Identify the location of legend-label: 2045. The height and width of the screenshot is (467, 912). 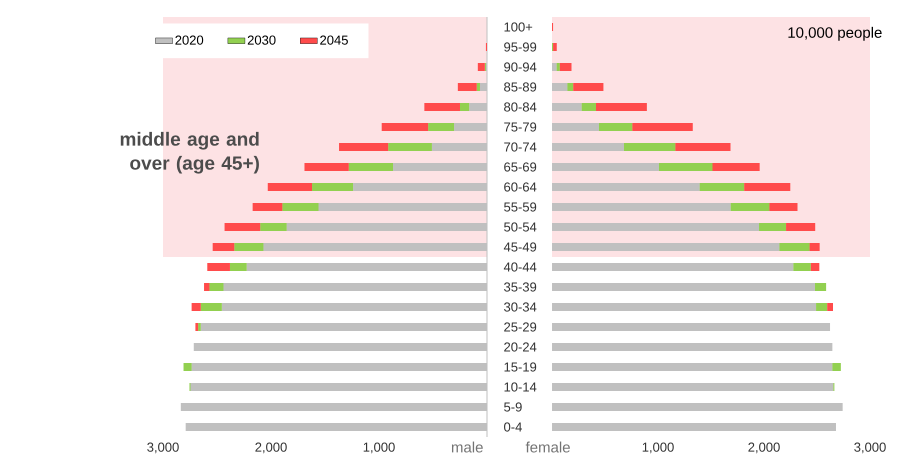
(334, 40).